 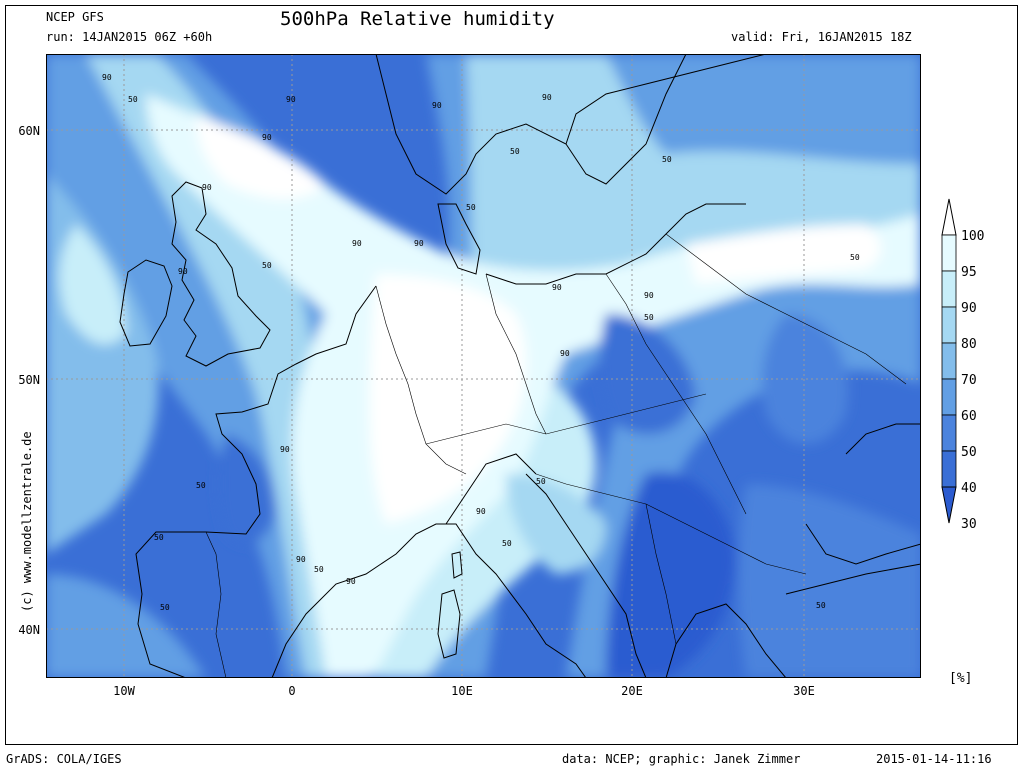 I want to click on lat-label-60n: 60N, so click(x=29, y=131).